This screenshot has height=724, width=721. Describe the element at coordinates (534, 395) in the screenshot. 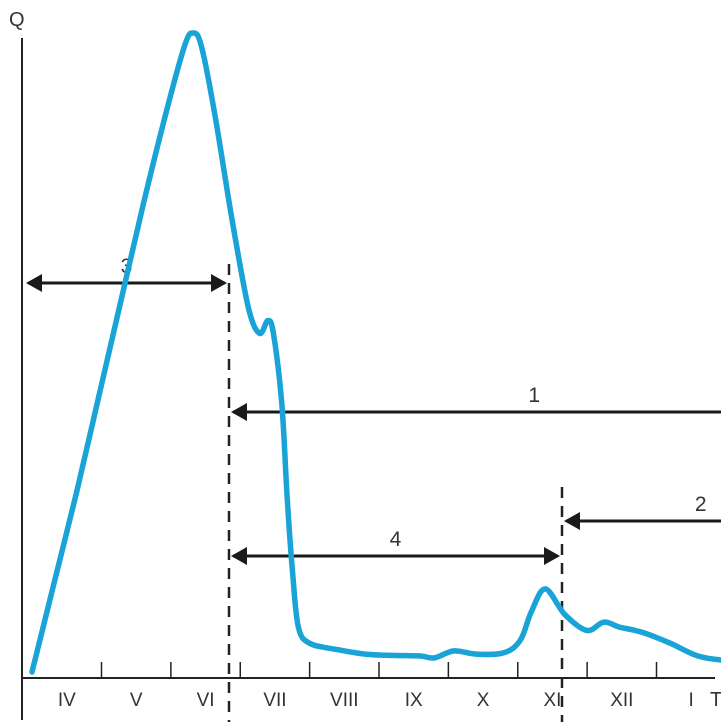

I see `interval-label: 1` at that location.